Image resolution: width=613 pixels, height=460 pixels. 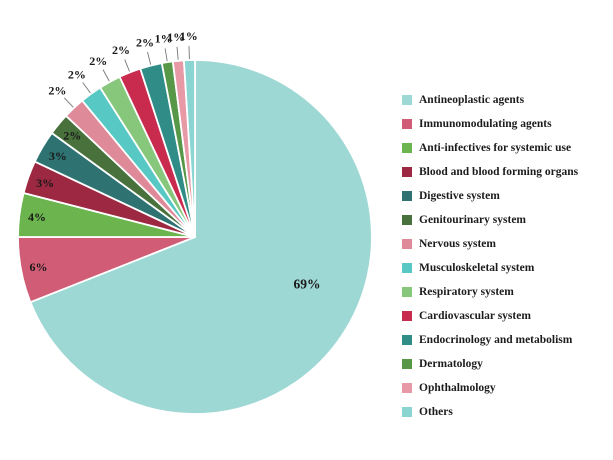 I want to click on legend-item-antineoplastic-agents: Antineoplastic agents, so click(x=490, y=100).